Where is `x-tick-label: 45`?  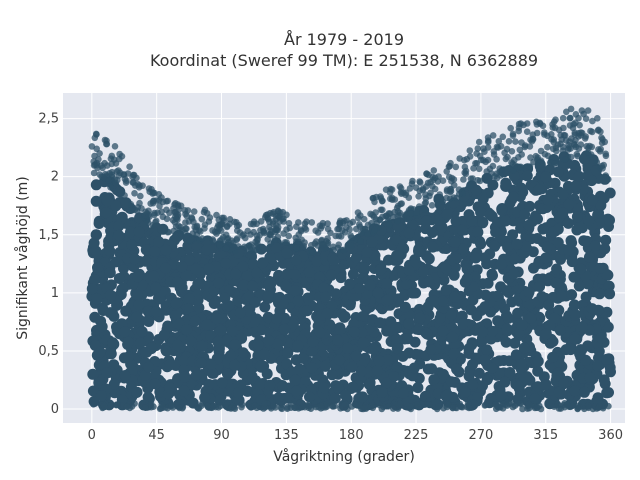 x-tick-label: 45 is located at coordinates (156, 435).